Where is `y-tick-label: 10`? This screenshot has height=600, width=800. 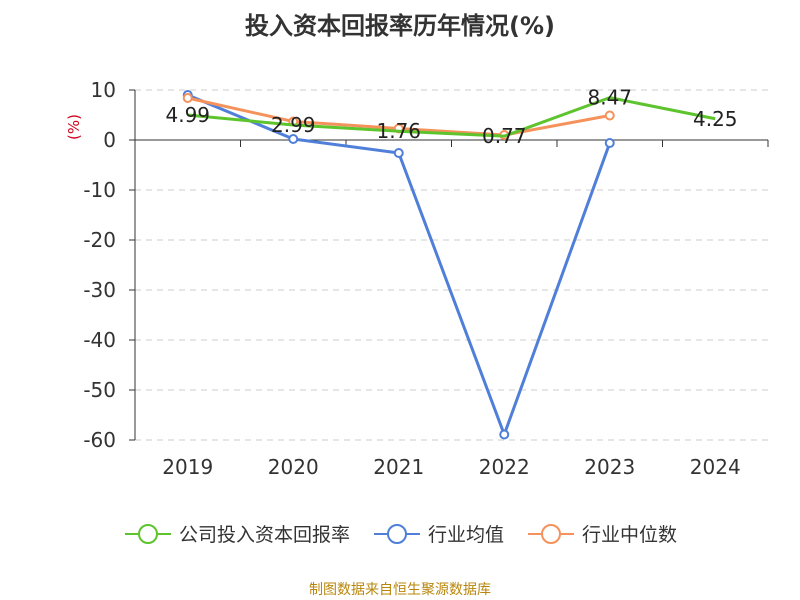
y-tick-label: 10 is located at coordinates (103, 90).